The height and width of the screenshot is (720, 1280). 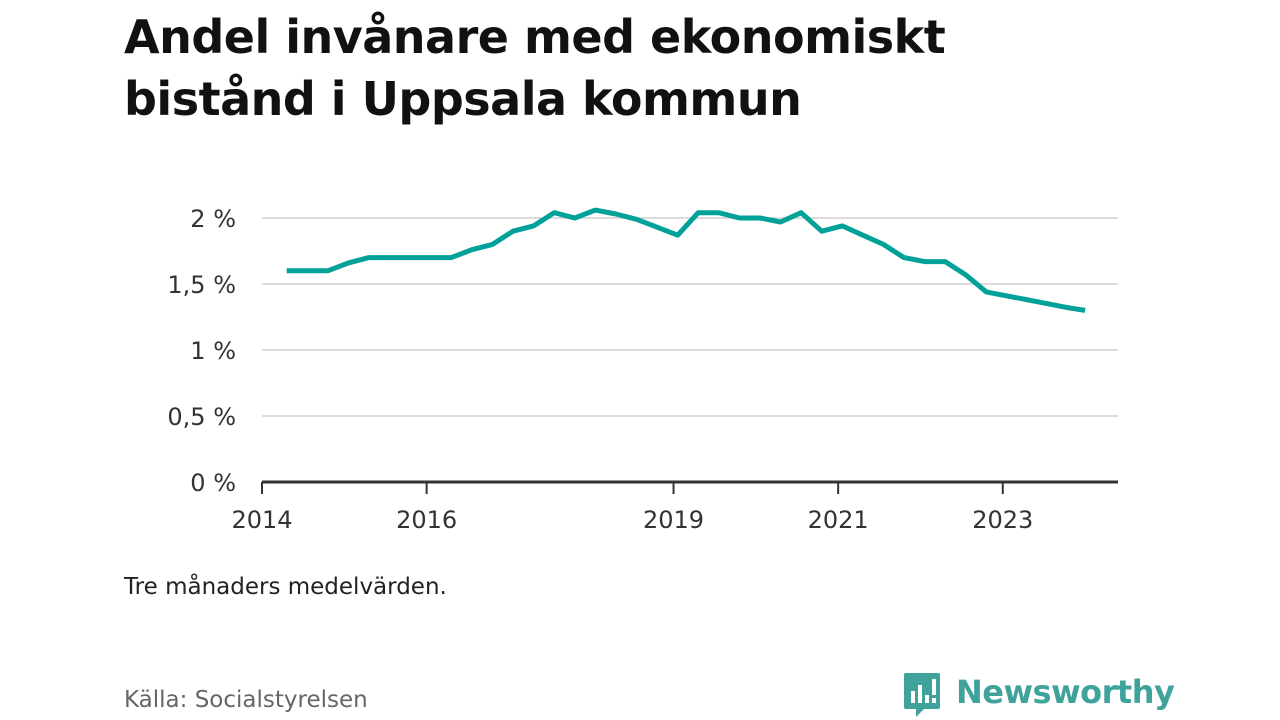 What do you see at coordinates (632, 520) in the screenshot?
I see `x-axis-labels: 2014 2016 2019 2021 2023` at bounding box center [632, 520].